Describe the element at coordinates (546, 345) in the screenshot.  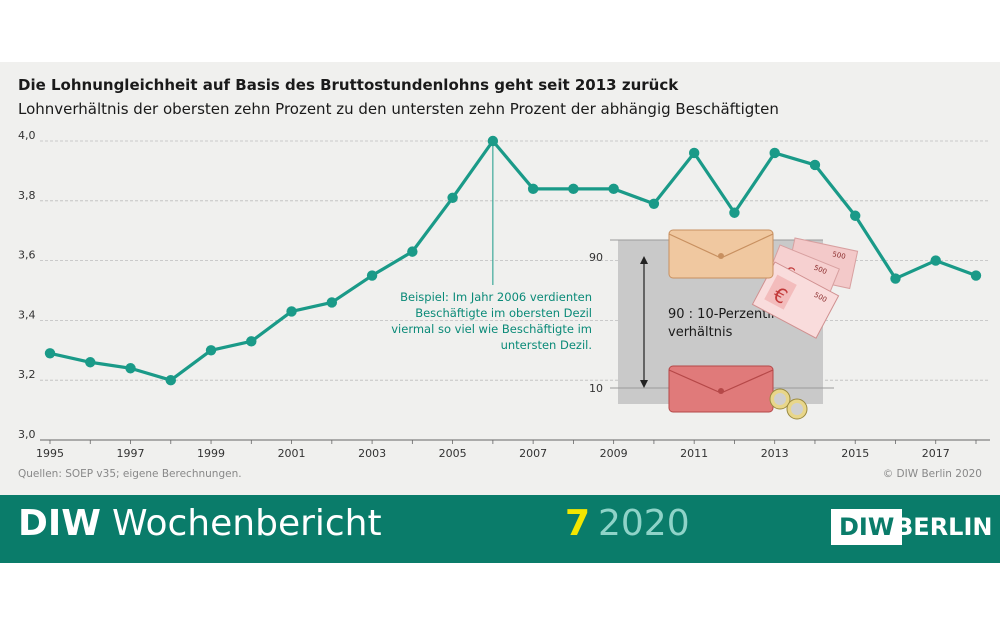
I see `annotation-text-line: untersten Dezil.` at that location.